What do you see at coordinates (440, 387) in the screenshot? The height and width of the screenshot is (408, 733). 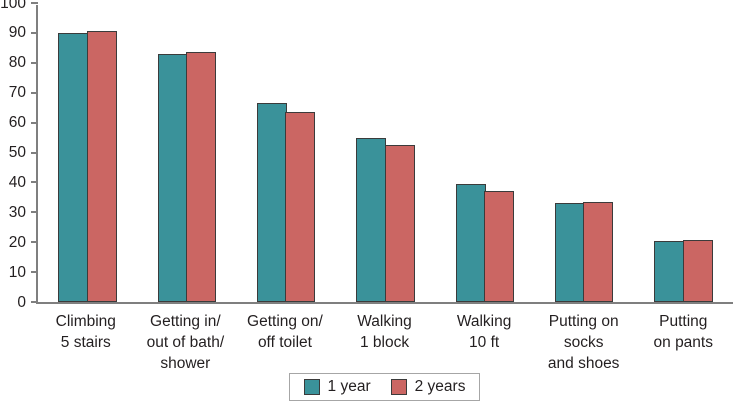 I see `legend-label: 2 years` at bounding box center [440, 387].